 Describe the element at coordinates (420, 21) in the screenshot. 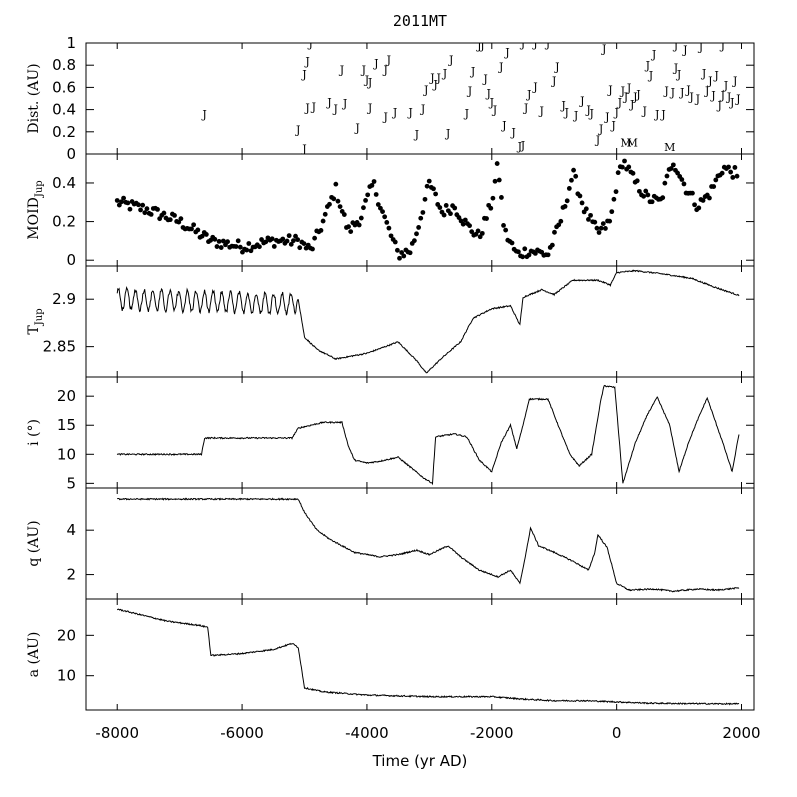

I see `chart-title: 2011MT` at that location.